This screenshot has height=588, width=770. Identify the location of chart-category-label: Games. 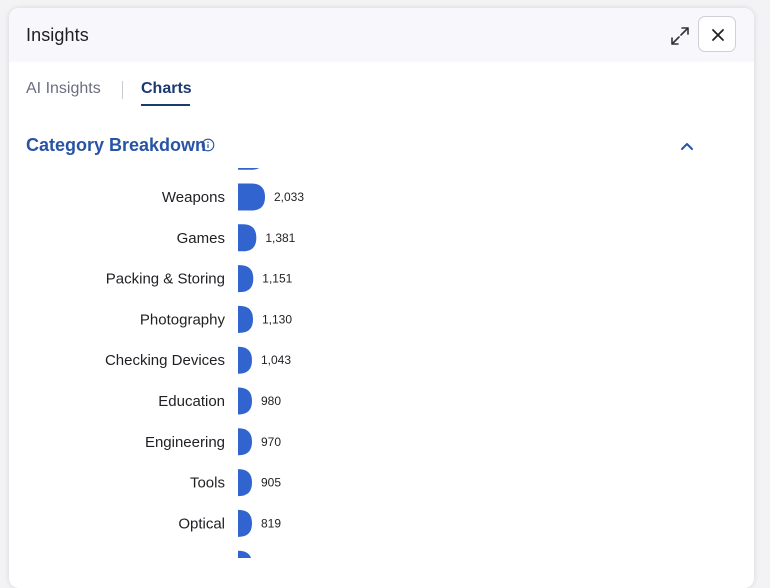
(201, 238).